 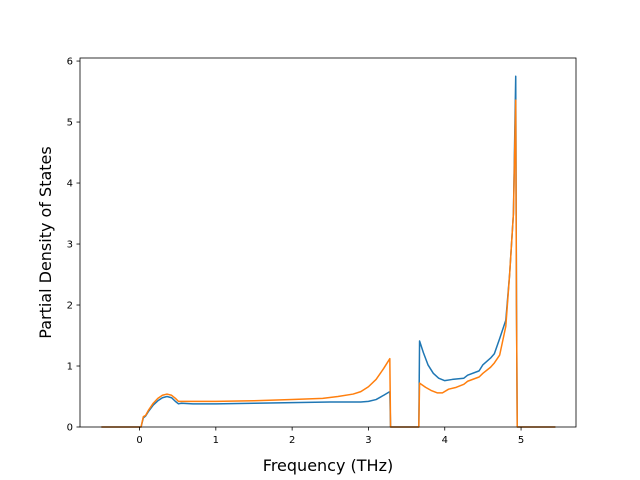 What do you see at coordinates (292, 440) in the screenshot?
I see `x-tick-label: 2` at bounding box center [292, 440].